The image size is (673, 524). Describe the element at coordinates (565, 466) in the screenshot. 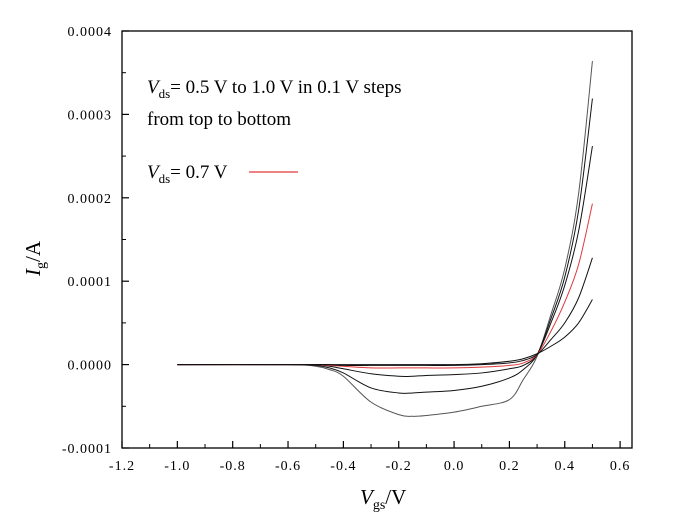

I see `x-tick-label: 0.4` at that location.